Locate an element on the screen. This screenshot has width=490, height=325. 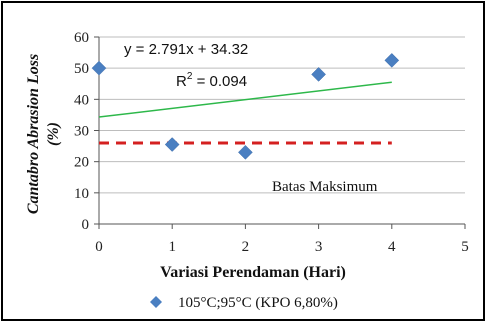
legend-marker-diamond is located at coordinates (156, 302).